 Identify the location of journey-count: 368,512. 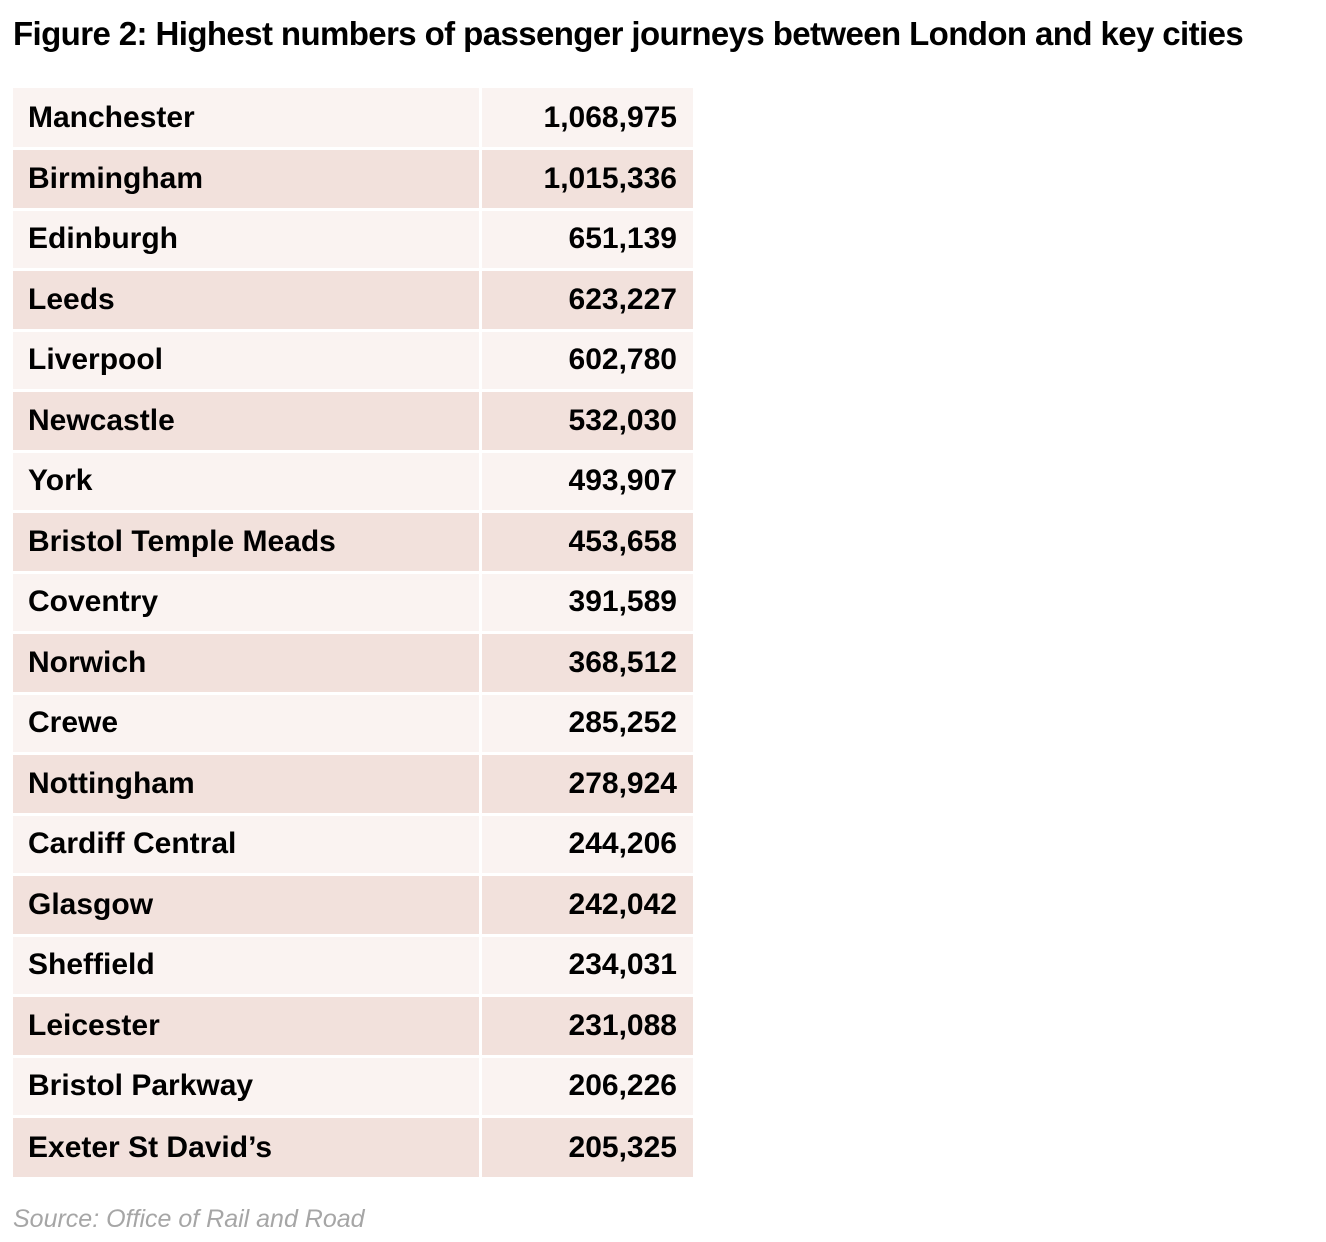
(586, 663).